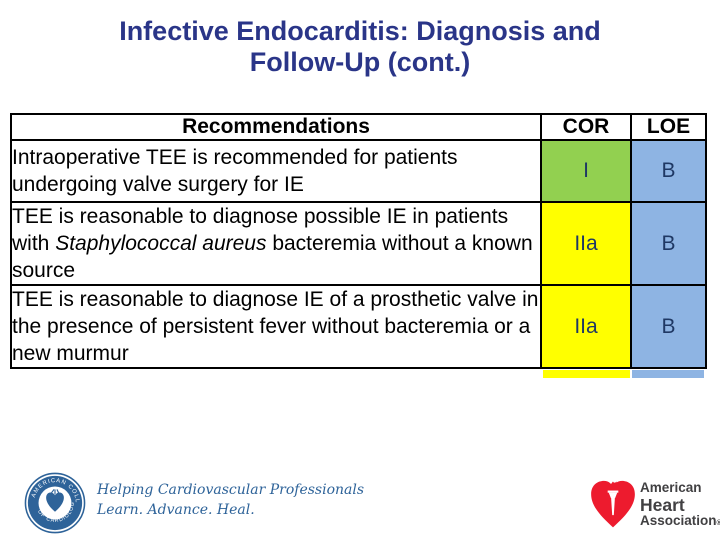 The height and width of the screenshot is (540, 720). I want to click on recommendation-text-italic: Staphylococcal aureus, so click(161, 243).